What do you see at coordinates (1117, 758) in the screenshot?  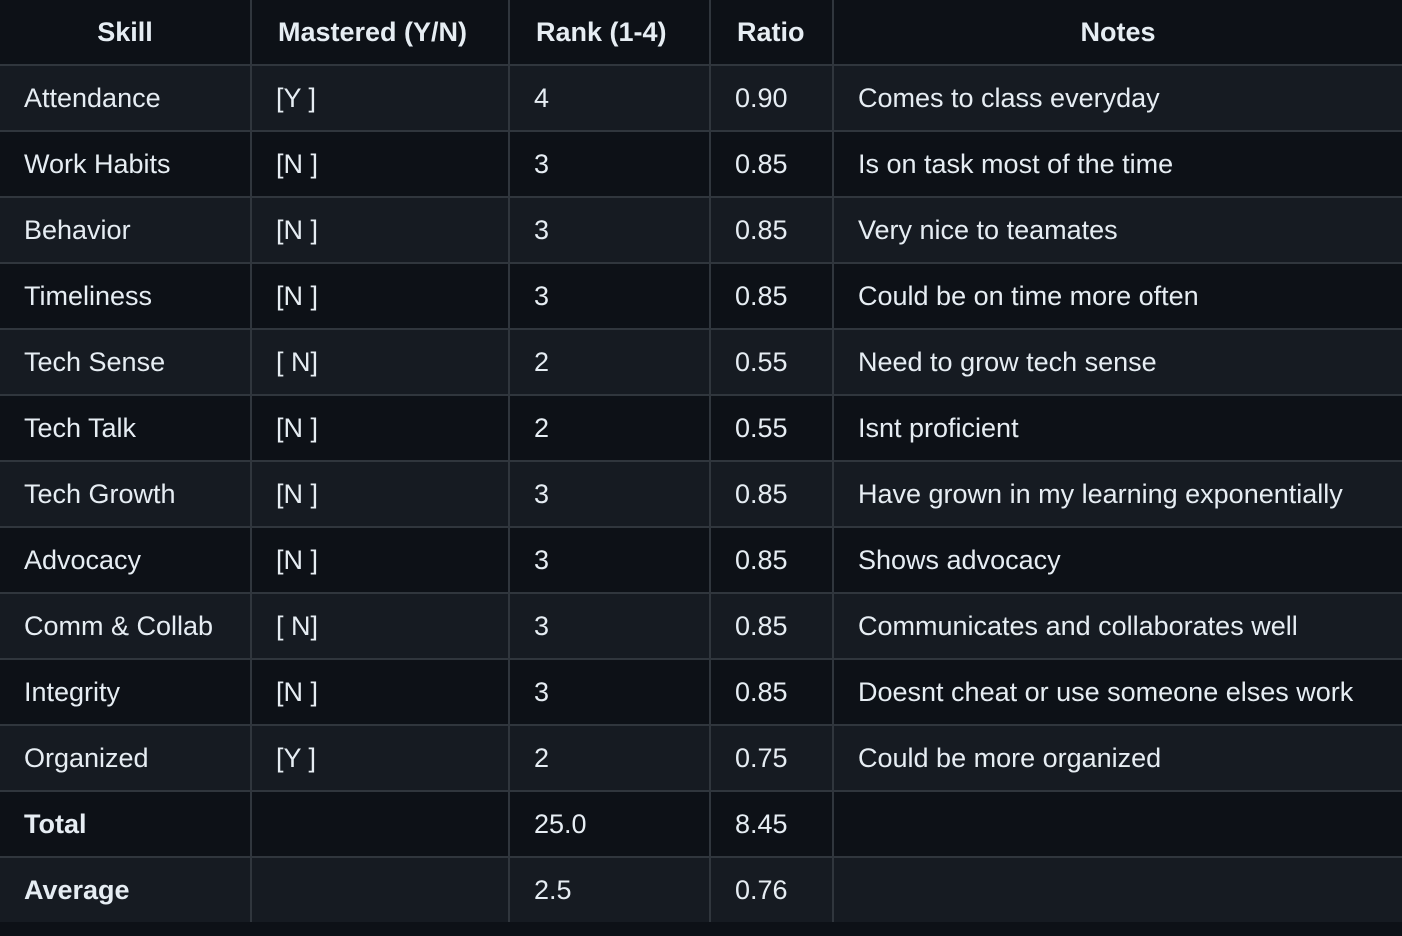 I see `cell-notes: Could be more organized` at bounding box center [1117, 758].